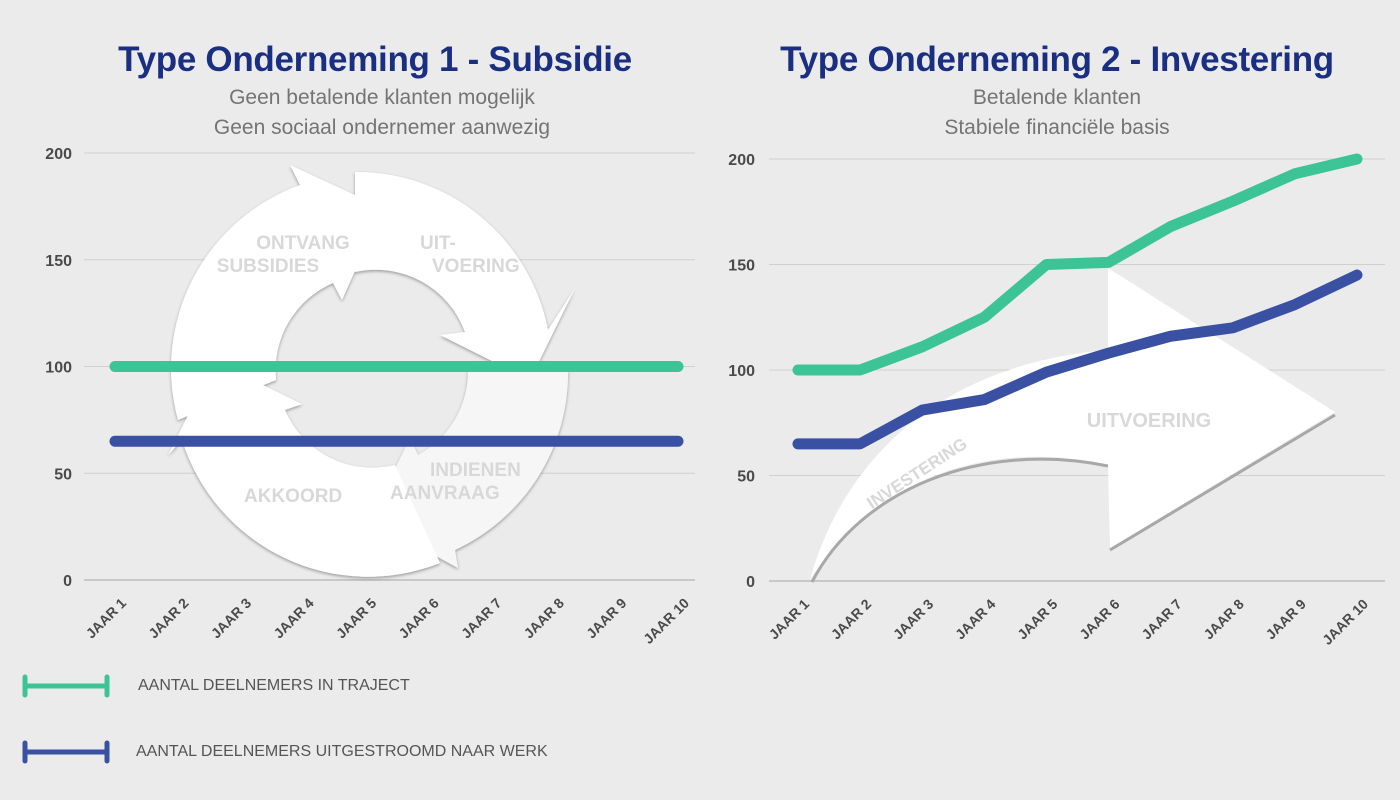 The width and height of the screenshot is (1400, 800). I want to click on legend-item-traject: AANTAL DEELNEMERS IN TRAJECT, so click(216, 686).